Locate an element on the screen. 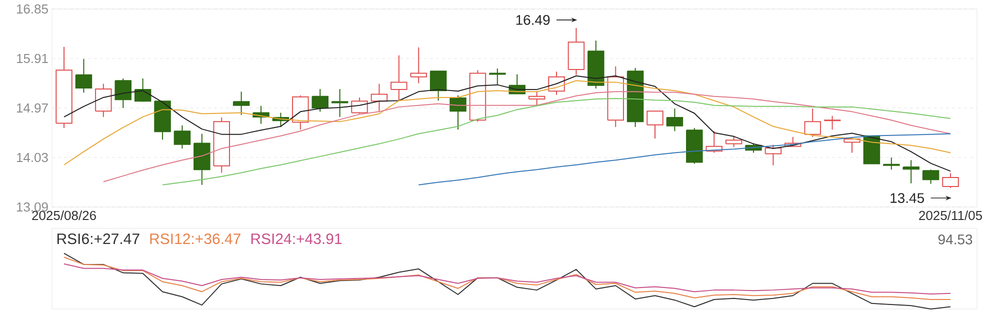 The width and height of the screenshot is (998, 321). series-label: RSI6:+27.47 is located at coordinates (98, 238).